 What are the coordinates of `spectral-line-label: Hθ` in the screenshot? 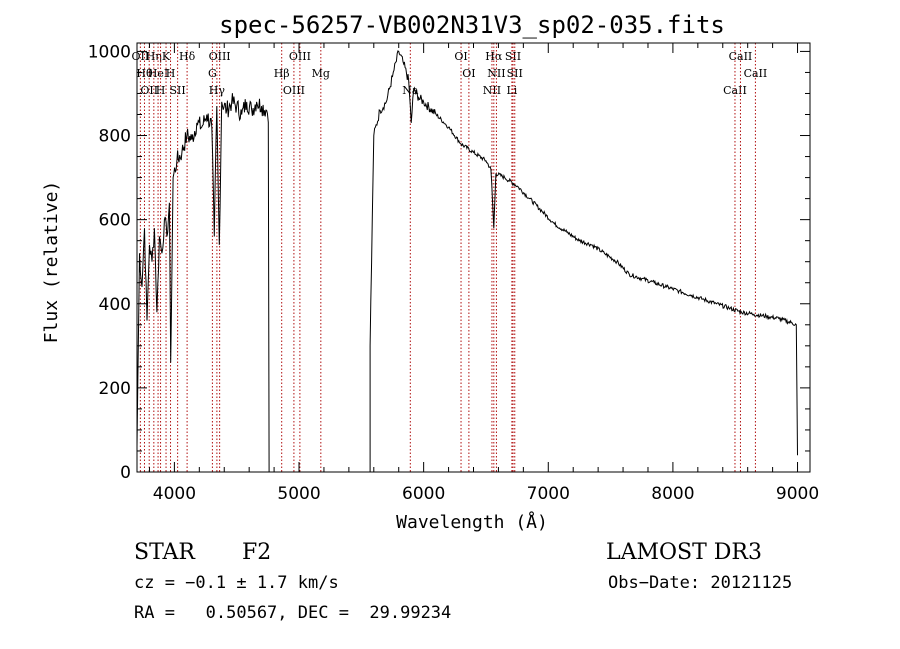 It's located at (144, 73).